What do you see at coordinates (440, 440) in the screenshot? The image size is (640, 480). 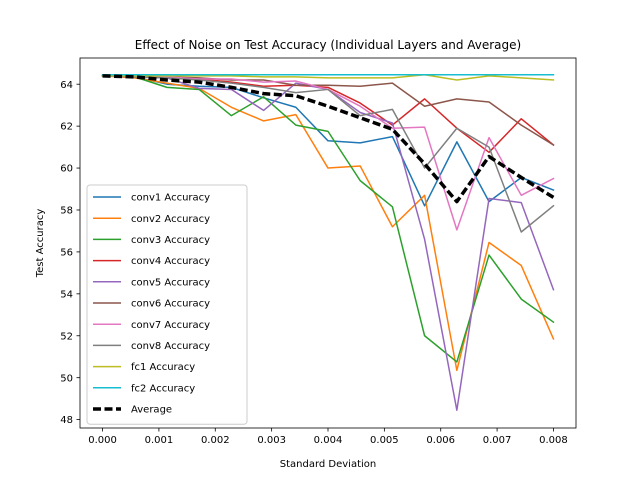 I see `x-tick-label: 0.006` at bounding box center [440, 440].